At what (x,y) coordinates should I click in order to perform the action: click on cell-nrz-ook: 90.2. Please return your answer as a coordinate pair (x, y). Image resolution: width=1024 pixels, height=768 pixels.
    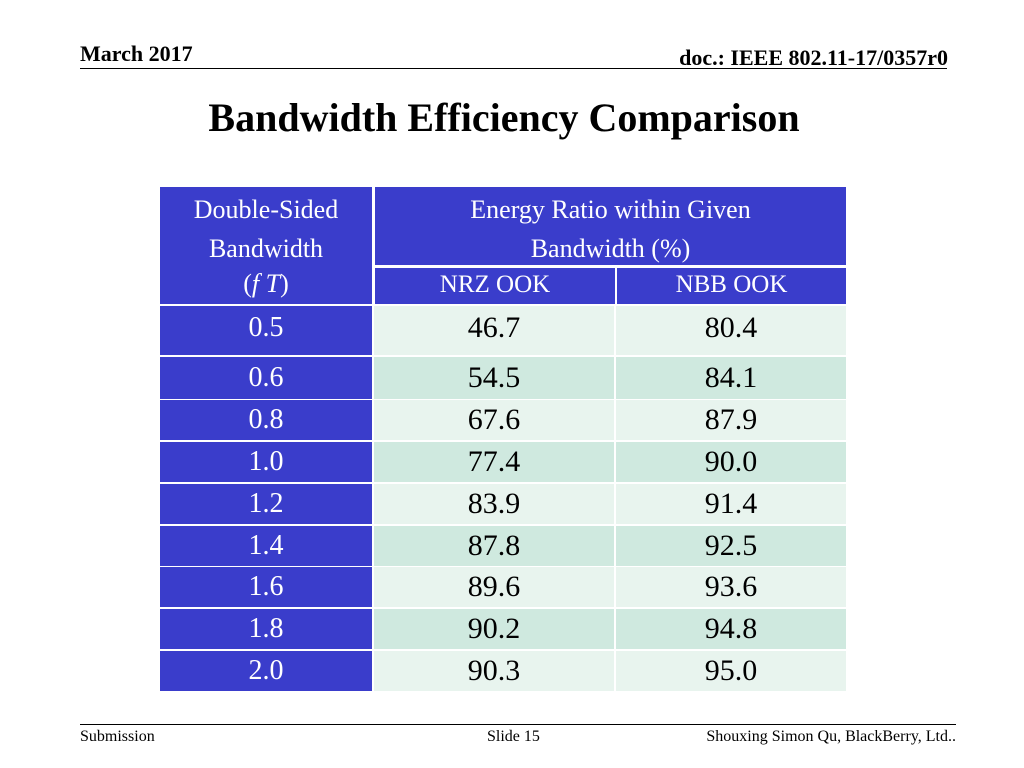
    Looking at the image, I should click on (494, 629).